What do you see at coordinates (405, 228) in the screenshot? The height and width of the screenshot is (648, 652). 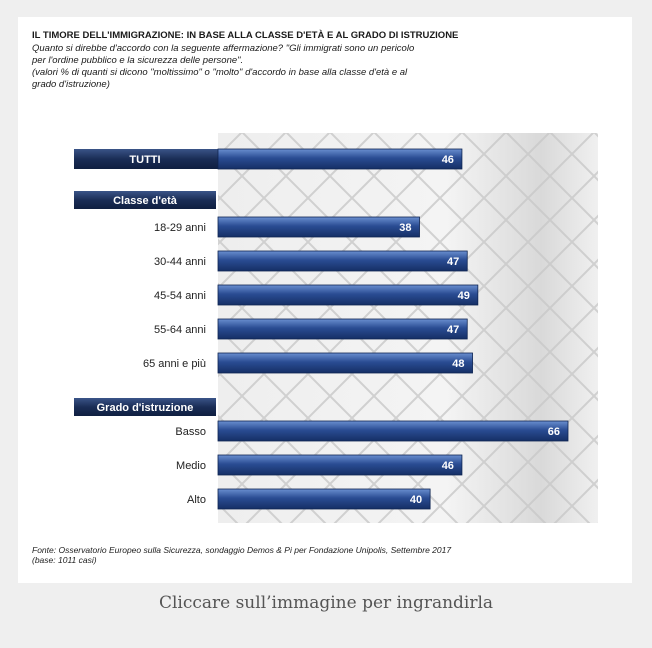 I see `bar-value-label: 38` at bounding box center [405, 228].